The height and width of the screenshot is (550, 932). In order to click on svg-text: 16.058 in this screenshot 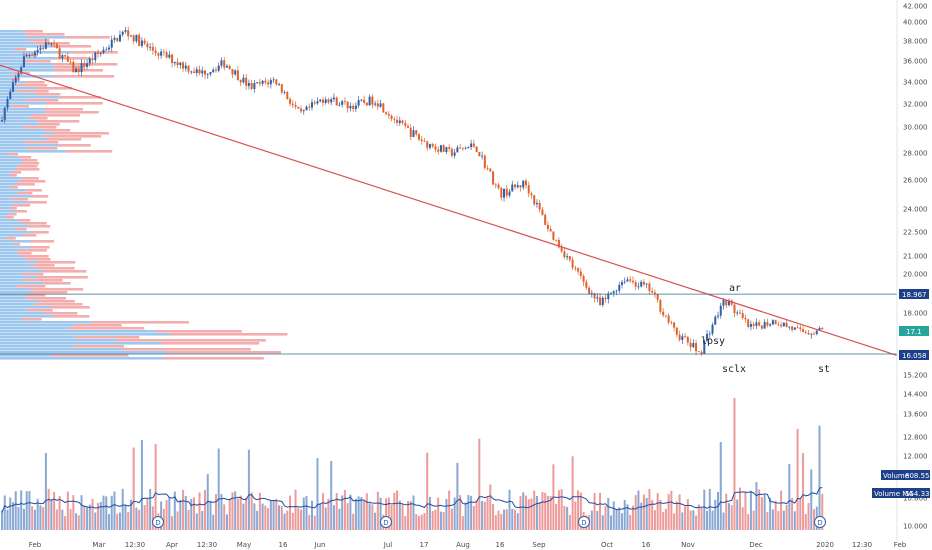, I will do `click(914, 356)`.